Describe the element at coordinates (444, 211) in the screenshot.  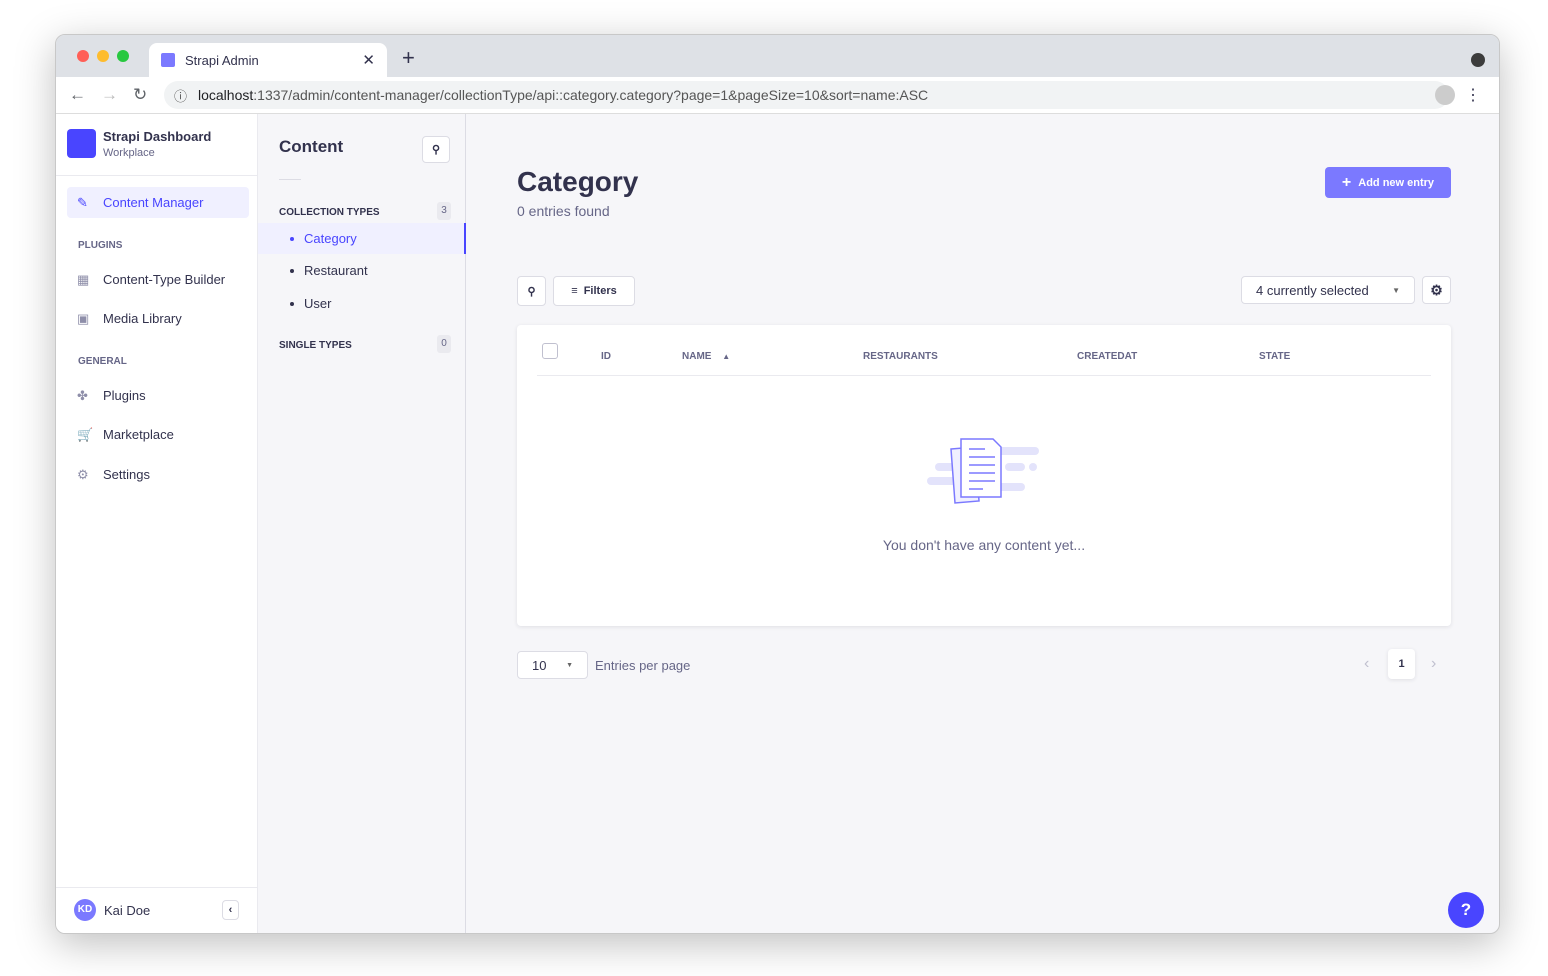
I see `collection-count-badge: 3` at that location.